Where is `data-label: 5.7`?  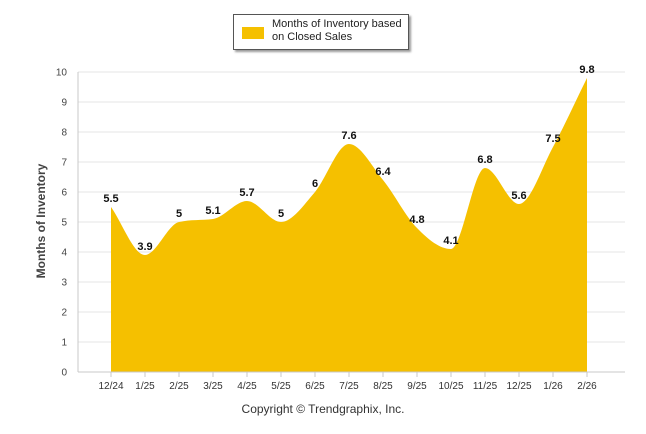 data-label: 5.7 is located at coordinates (246, 193).